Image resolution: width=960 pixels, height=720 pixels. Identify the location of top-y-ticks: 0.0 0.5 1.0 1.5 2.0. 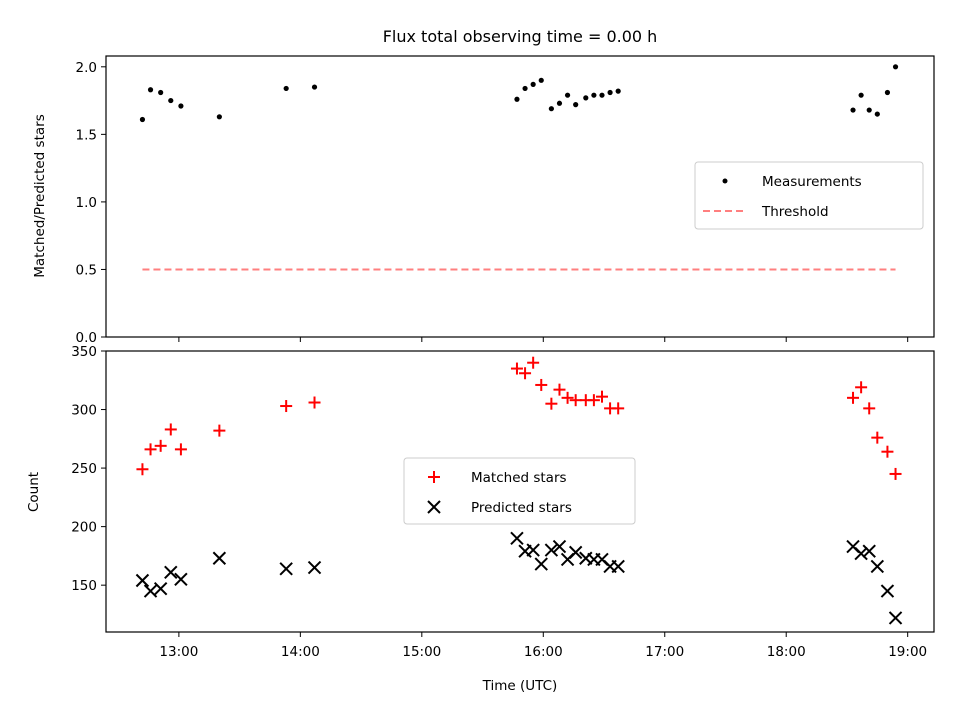
(91, 203).